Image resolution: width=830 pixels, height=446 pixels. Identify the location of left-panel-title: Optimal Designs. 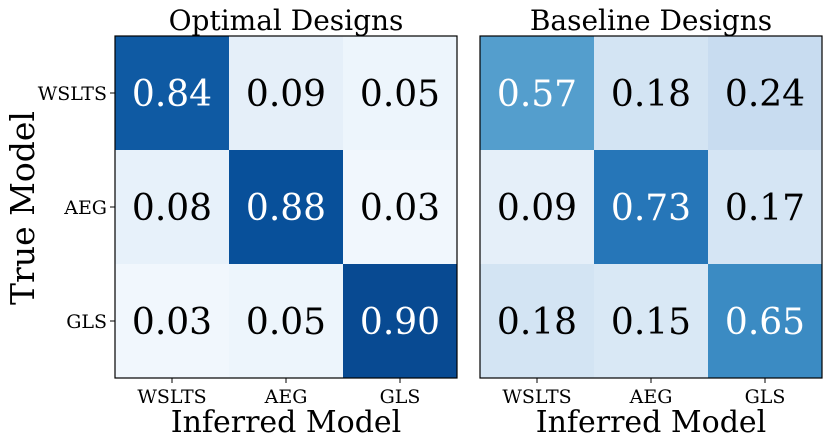
(286, 20).